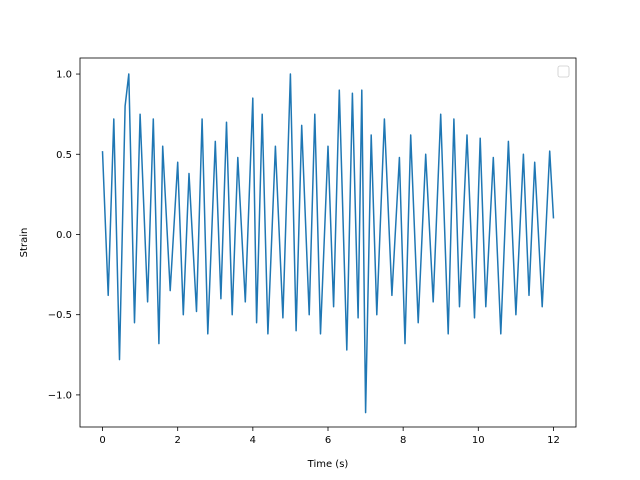 The width and height of the screenshot is (640, 480). I want to click on y-tick-label: −1.0, so click(60, 395).